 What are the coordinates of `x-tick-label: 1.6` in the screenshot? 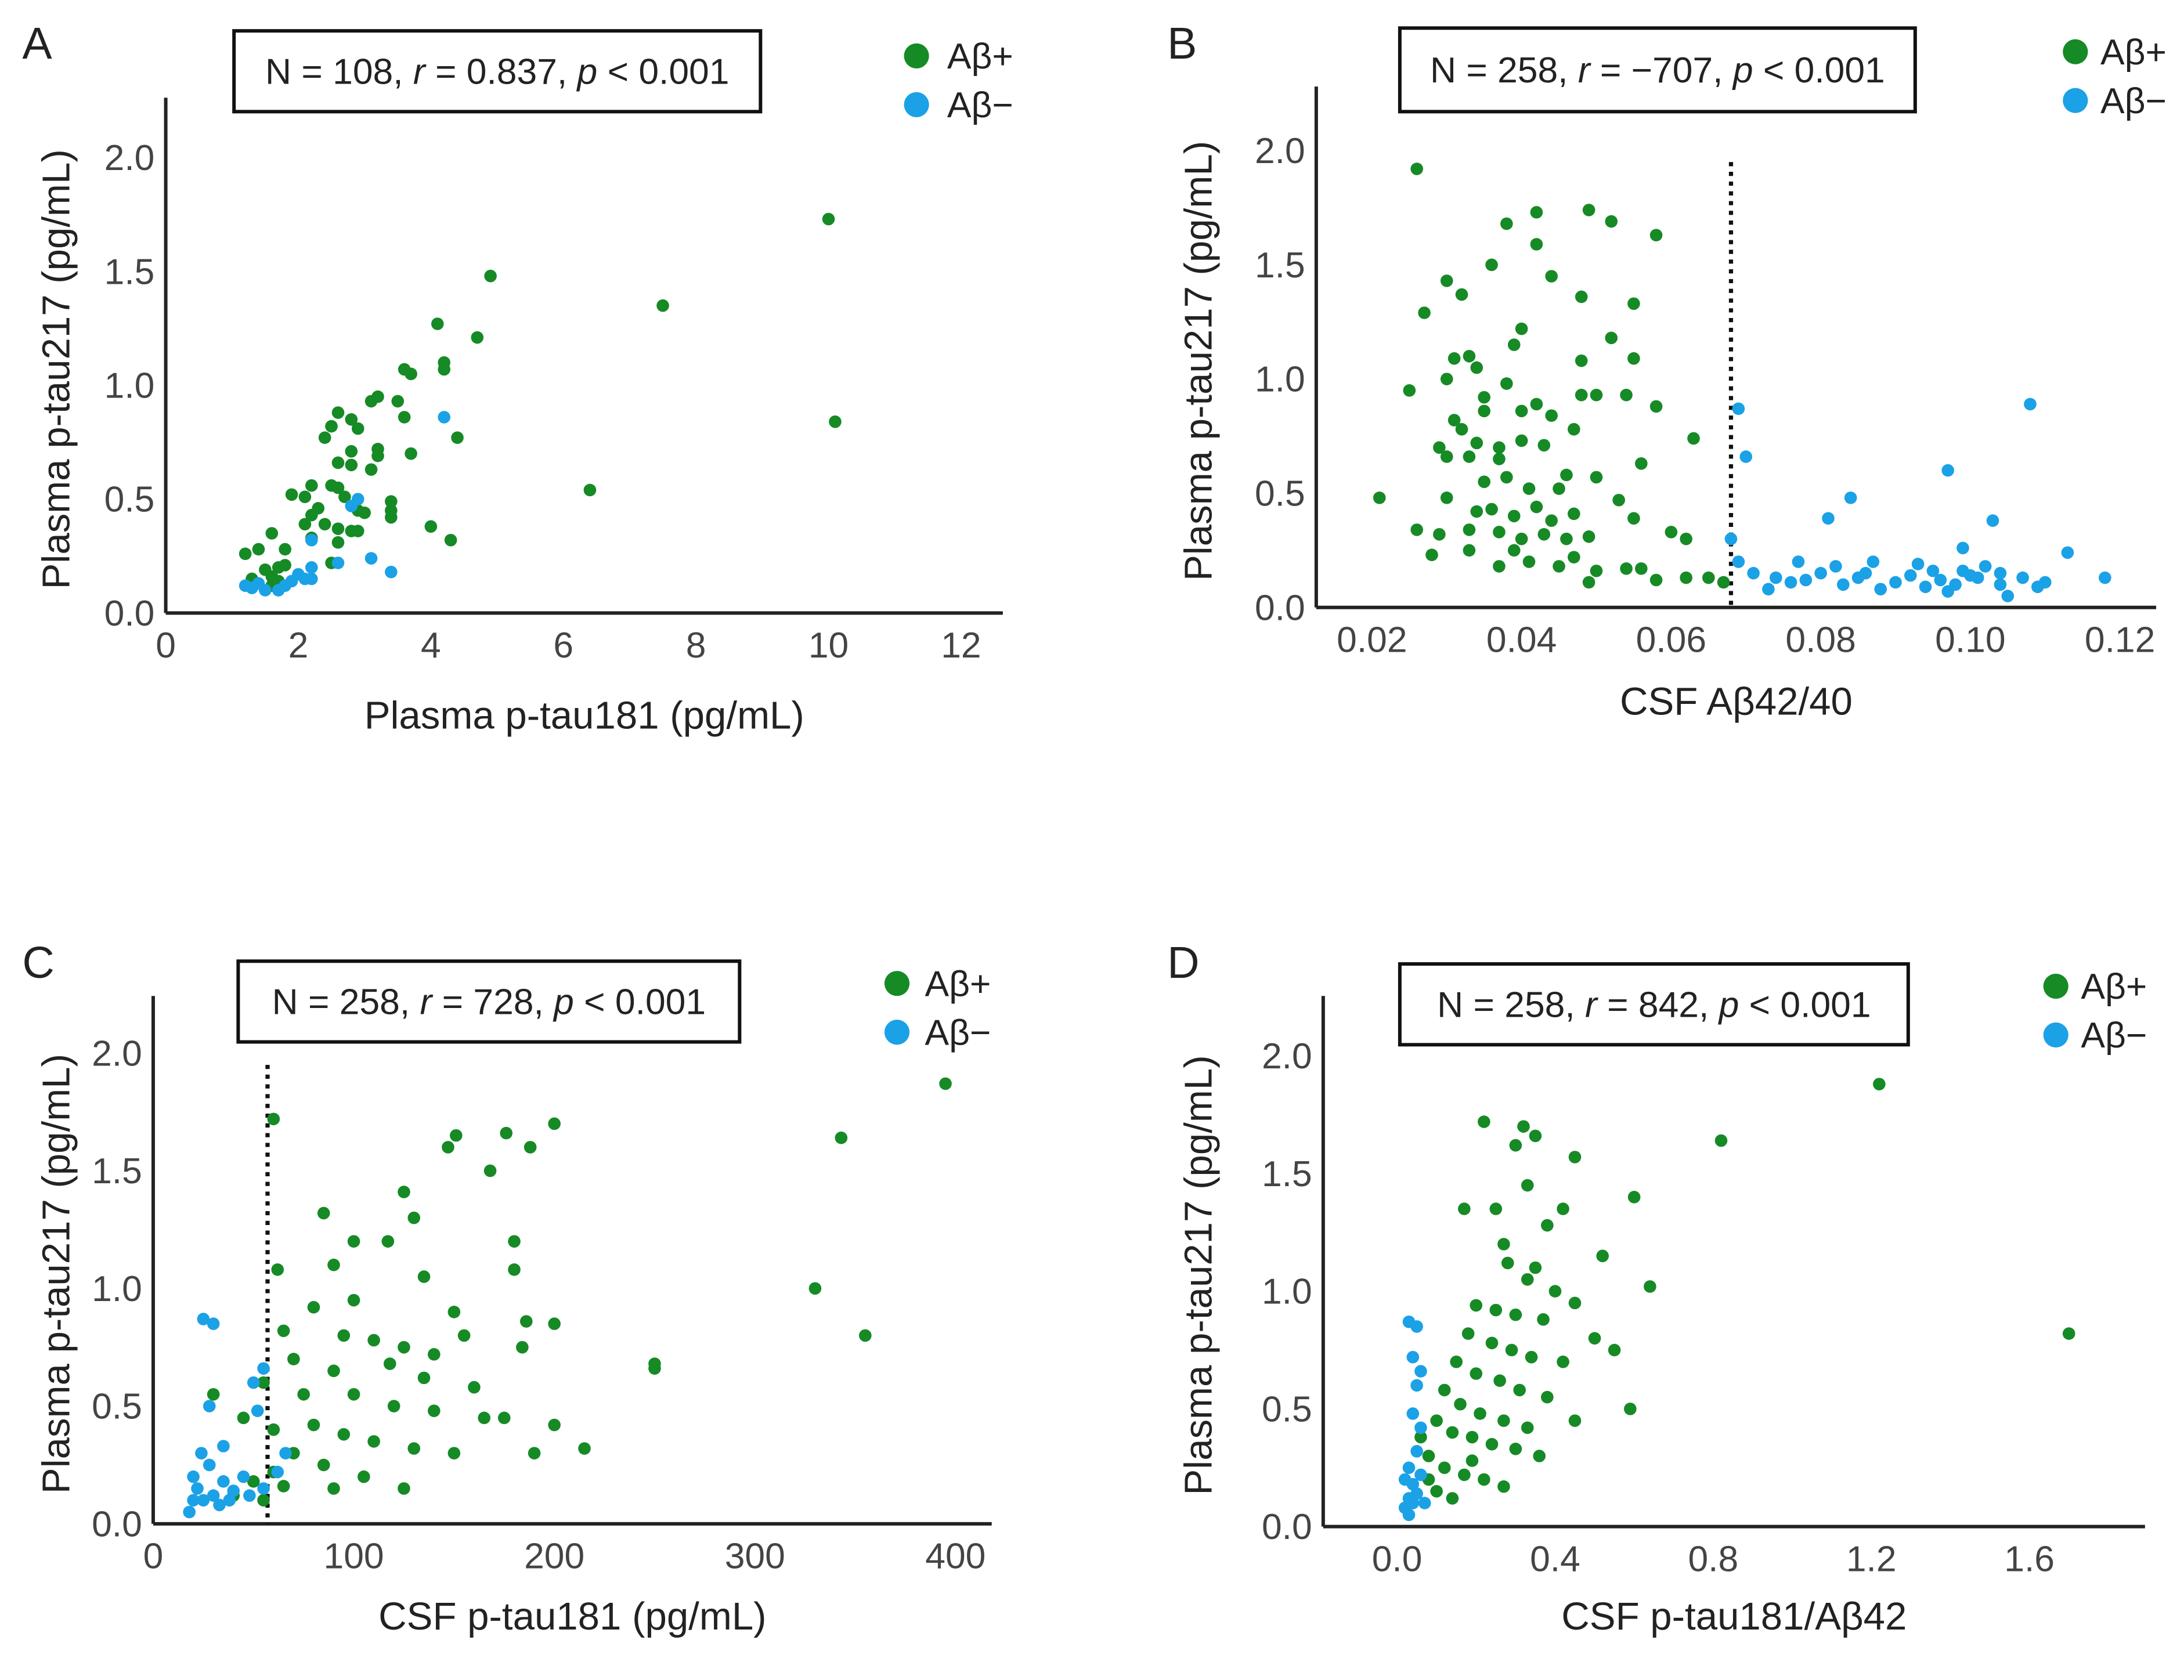 It's located at (2030, 1559).